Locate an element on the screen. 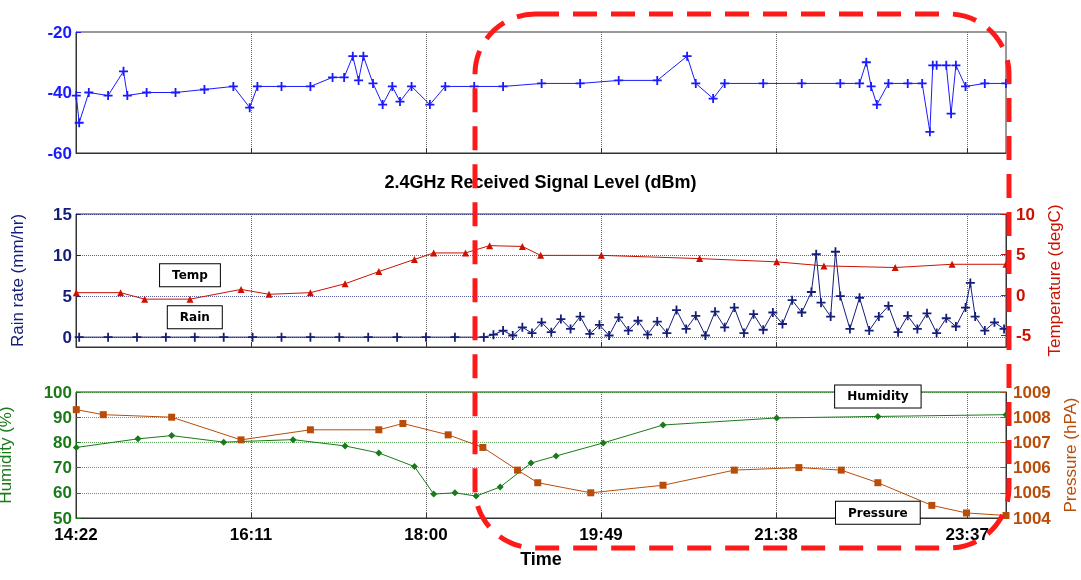 Image resolution: width=1081 pixels, height=580 pixels. y-tick-label: 60 is located at coordinates (62, 493).